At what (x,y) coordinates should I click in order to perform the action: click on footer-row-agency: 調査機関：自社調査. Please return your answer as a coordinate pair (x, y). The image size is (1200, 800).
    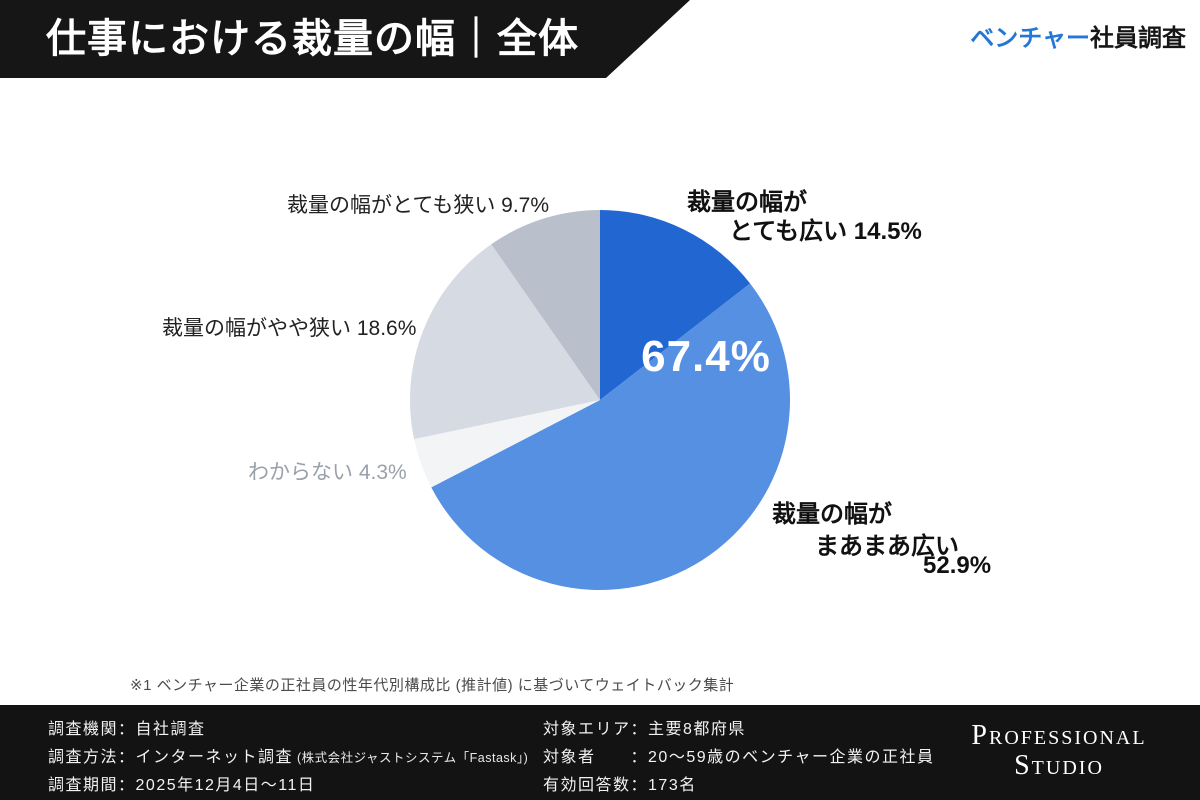
    Looking at the image, I should click on (127, 729).